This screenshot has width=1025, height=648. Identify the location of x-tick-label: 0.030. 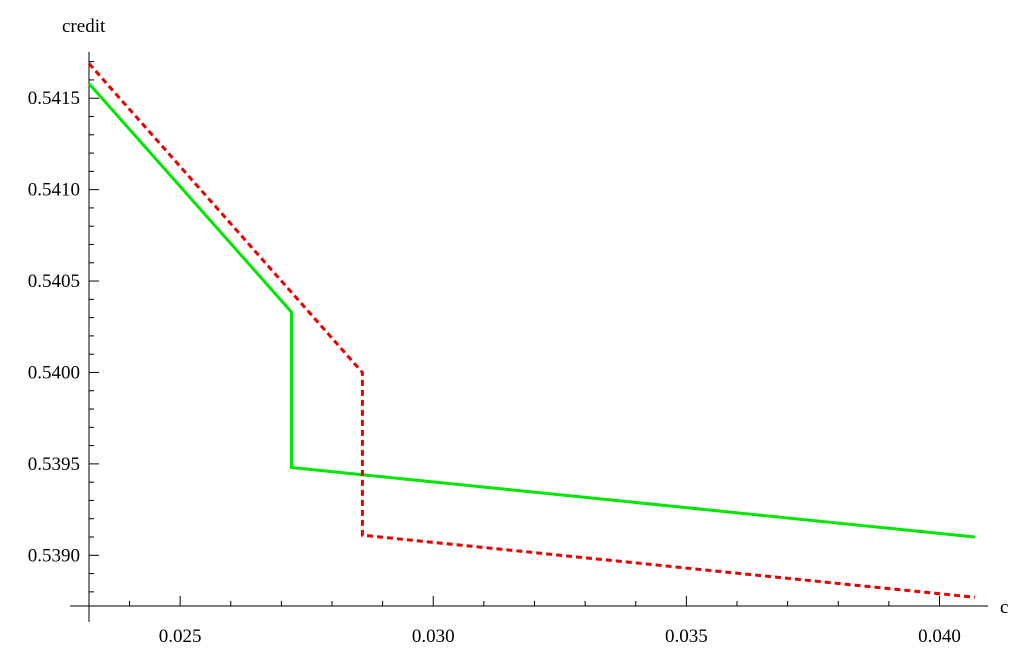
(433, 636).